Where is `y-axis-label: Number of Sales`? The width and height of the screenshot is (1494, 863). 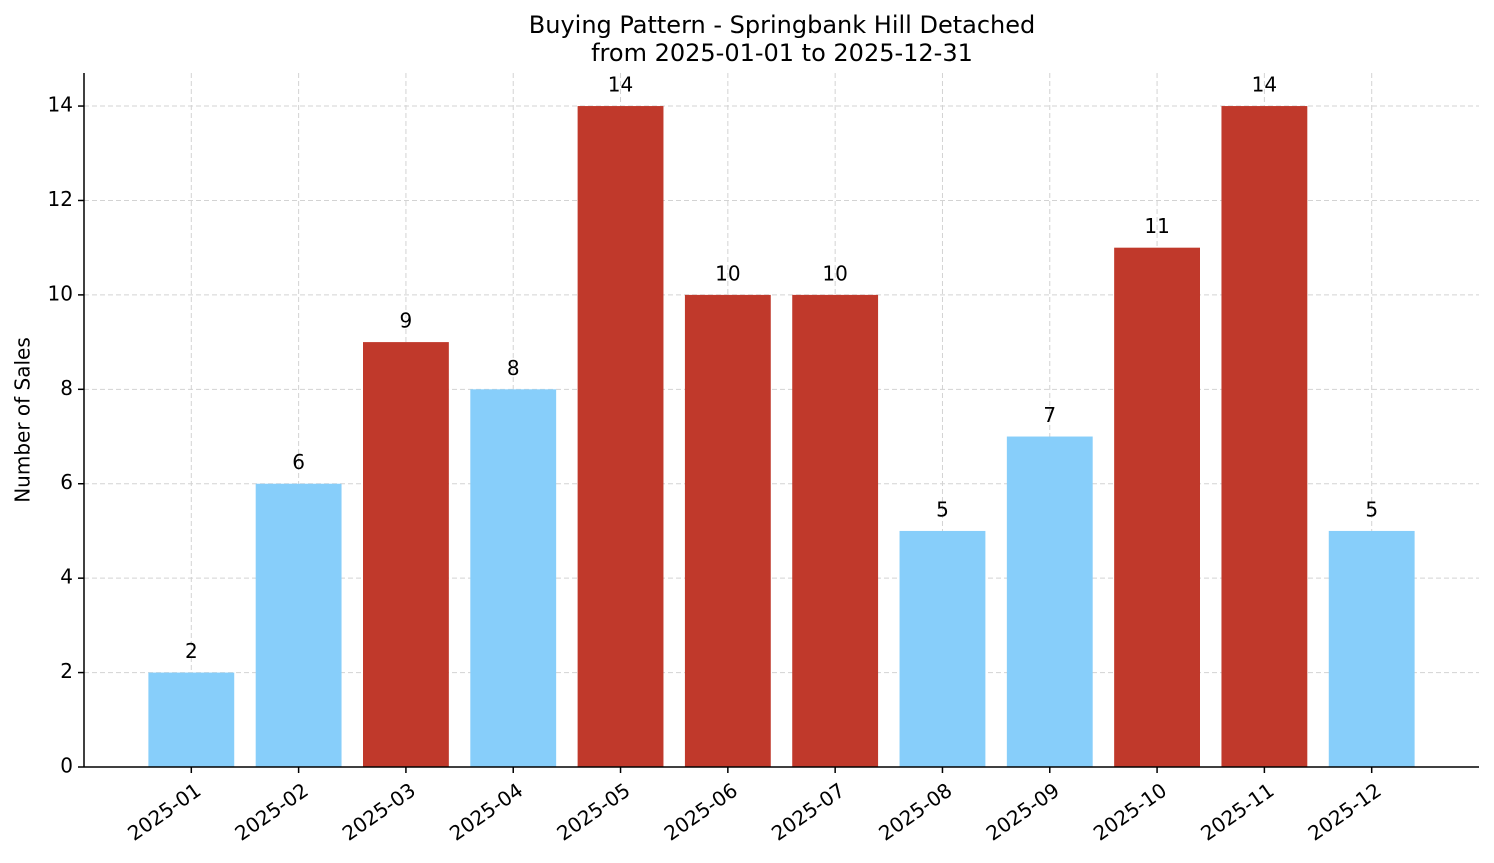
y-axis-label: Number of Sales is located at coordinates (23, 420).